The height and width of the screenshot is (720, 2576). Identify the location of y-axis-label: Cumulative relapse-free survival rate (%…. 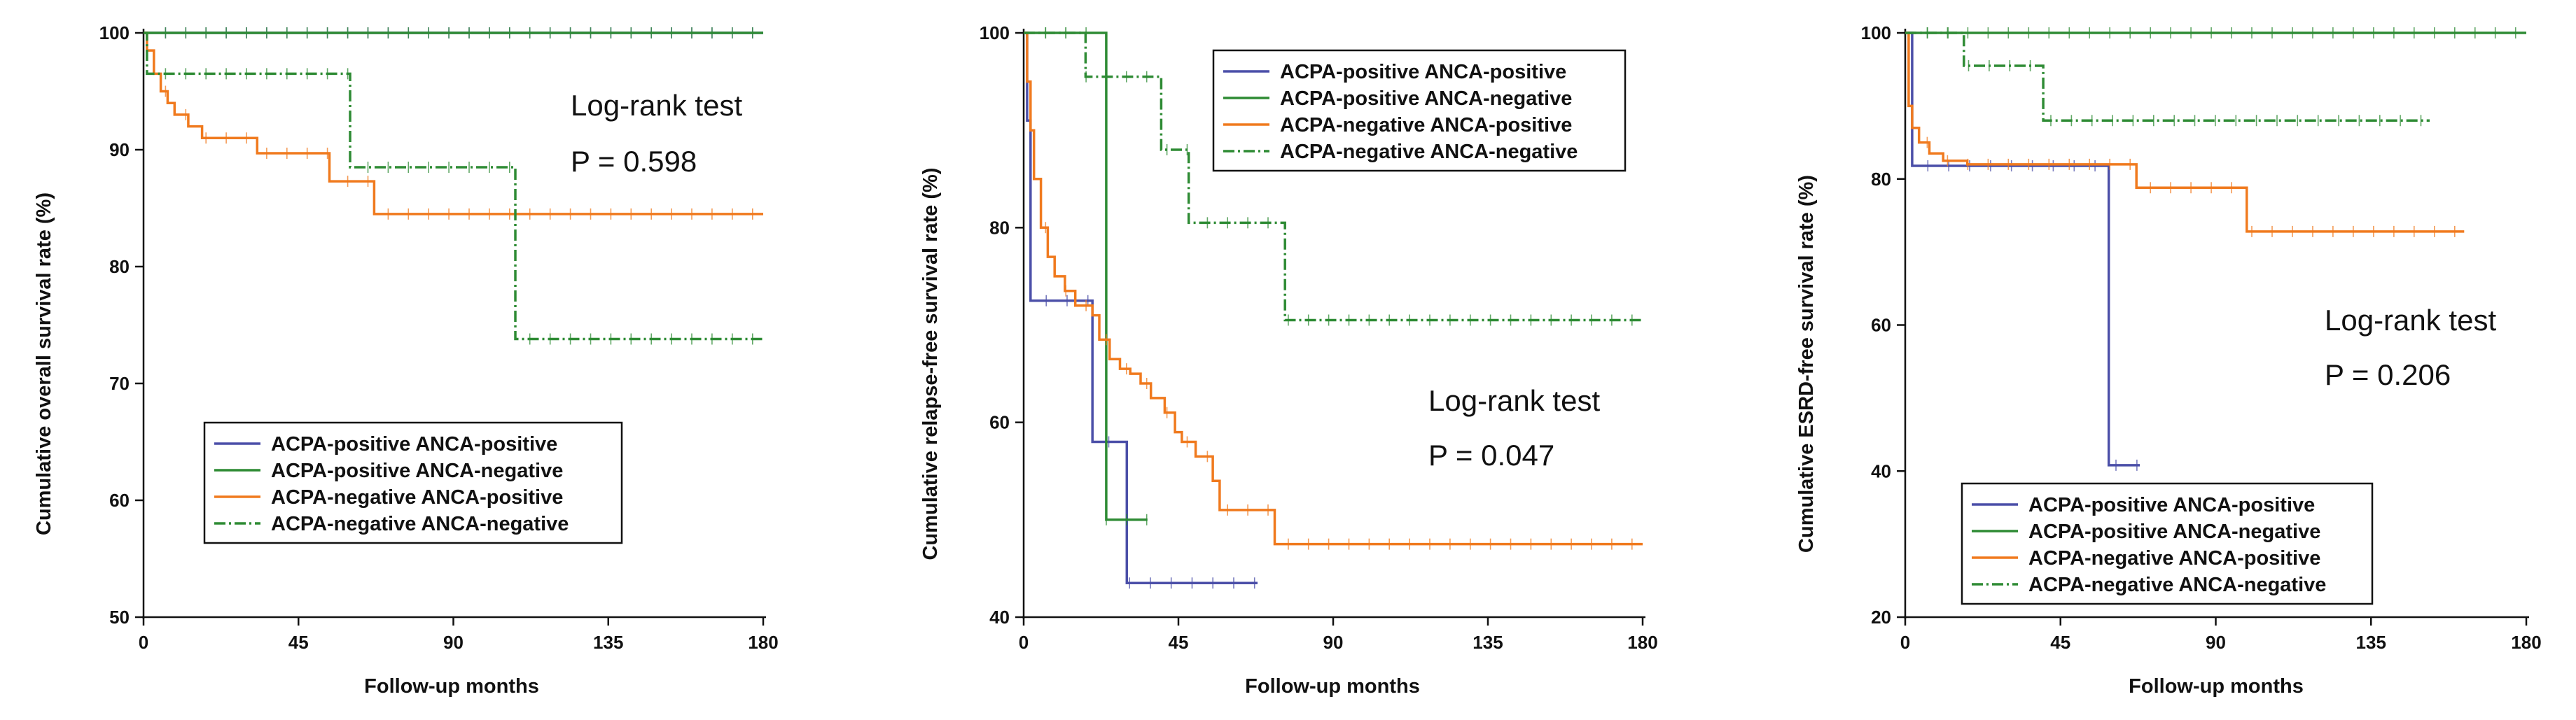
(930, 364).